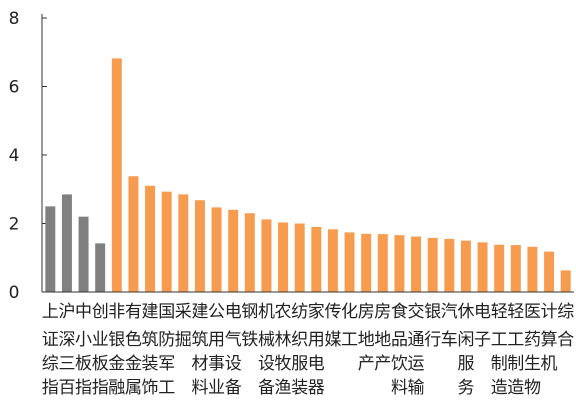 This screenshot has width=576, height=400. I want to click on x-tick-label-char: 掘, so click(183, 340).